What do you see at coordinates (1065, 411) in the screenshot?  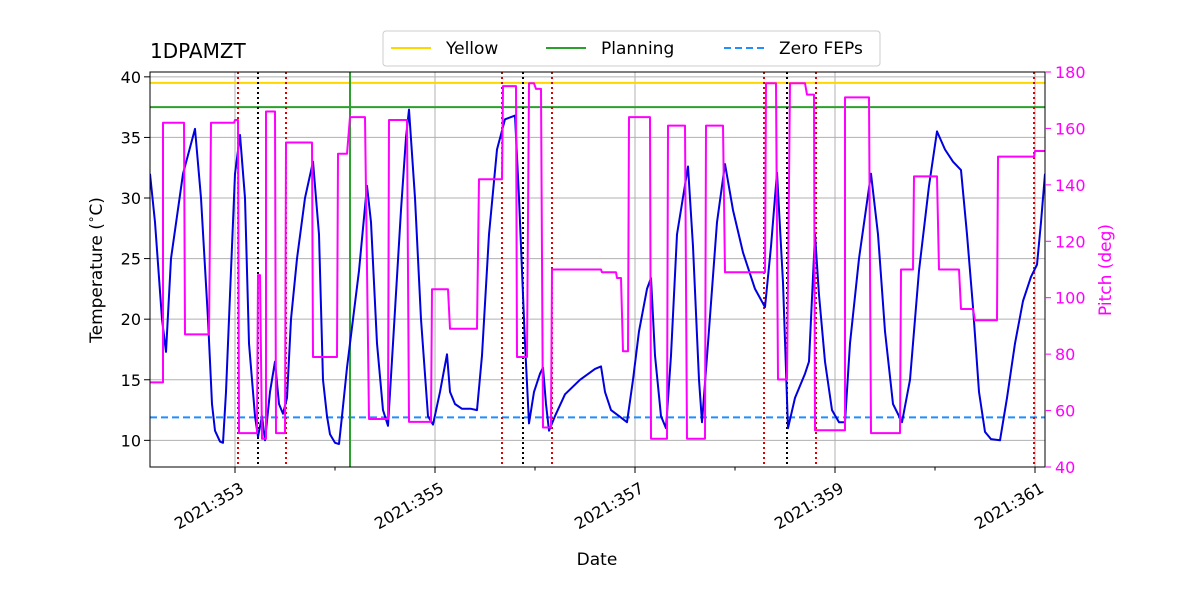 I see `y2-tick-label: 60` at bounding box center [1065, 411].